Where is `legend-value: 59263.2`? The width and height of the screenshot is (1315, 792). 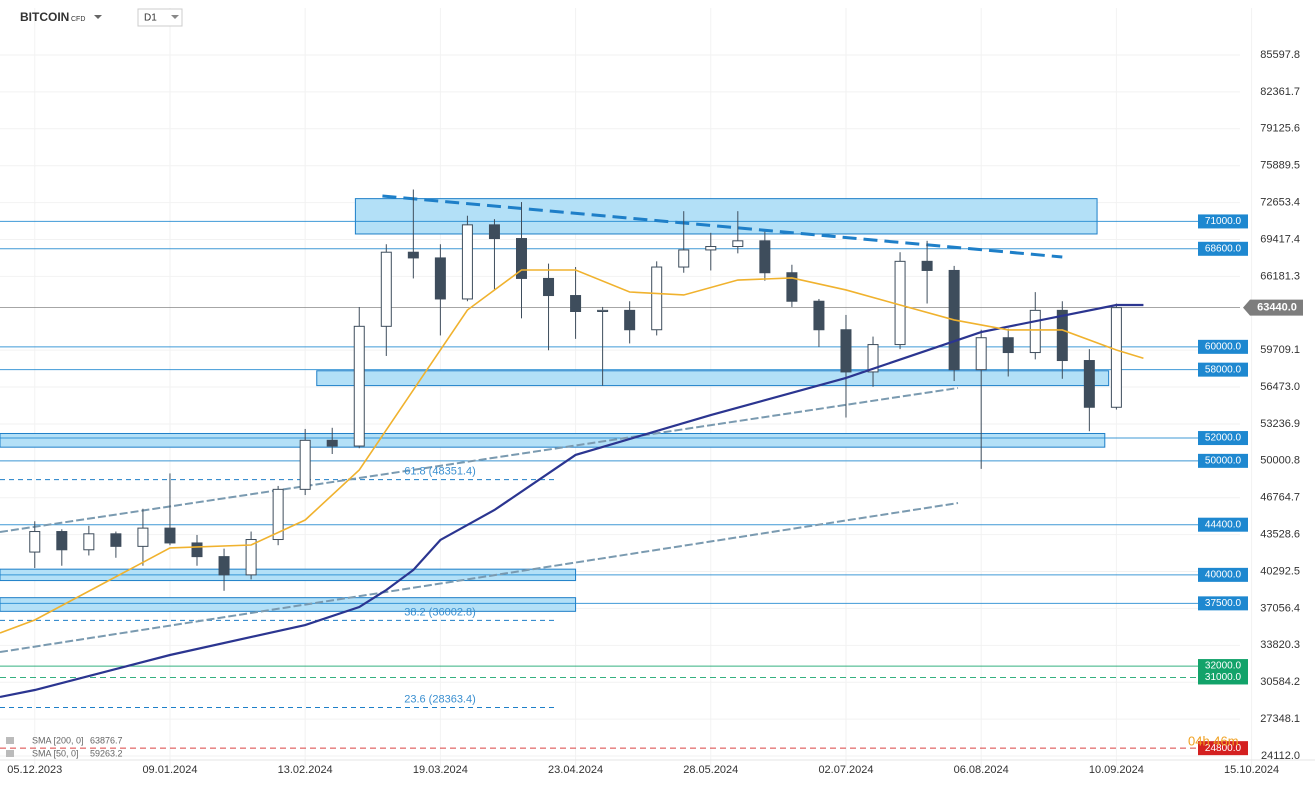
legend-value: 59263.2 is located at coordinates (106, 753).